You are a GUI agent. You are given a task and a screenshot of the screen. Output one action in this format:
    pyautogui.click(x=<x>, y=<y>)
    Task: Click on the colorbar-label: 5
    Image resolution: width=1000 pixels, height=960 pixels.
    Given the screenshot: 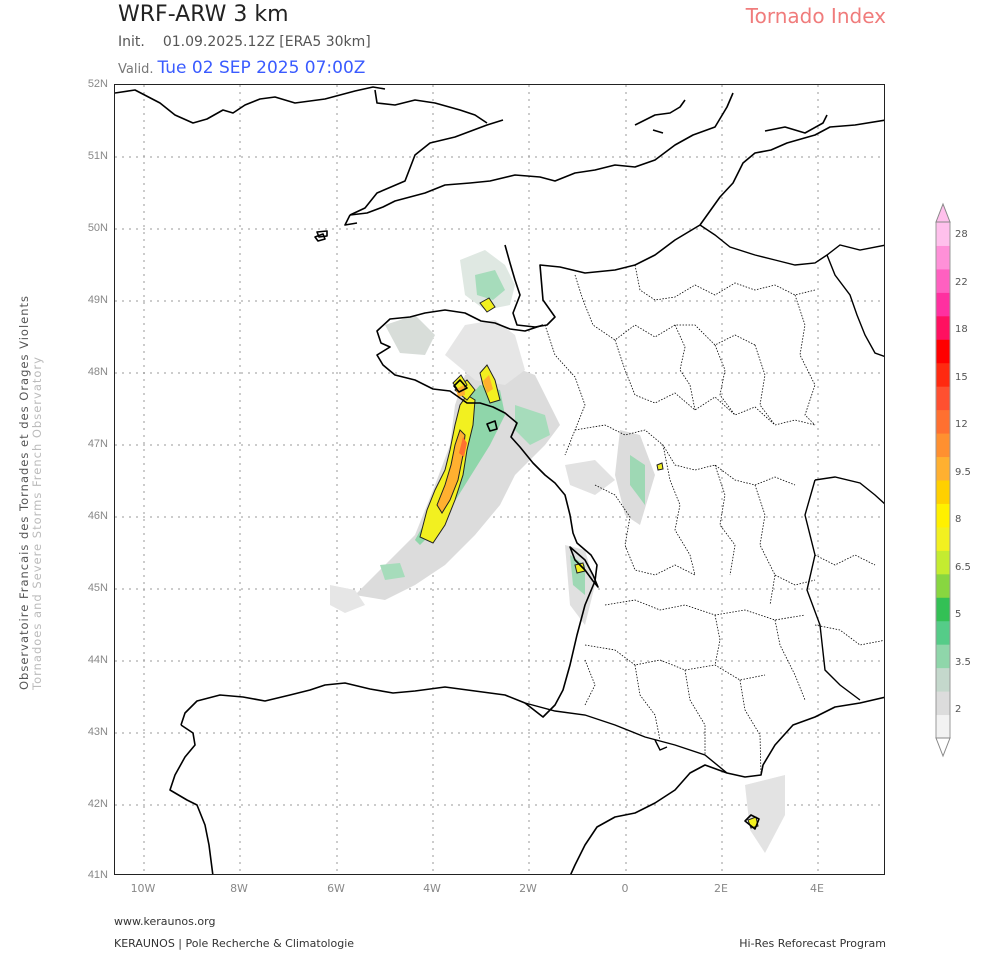 What is the action you would take?
    pyautogui.click(x=958, y=614)
    